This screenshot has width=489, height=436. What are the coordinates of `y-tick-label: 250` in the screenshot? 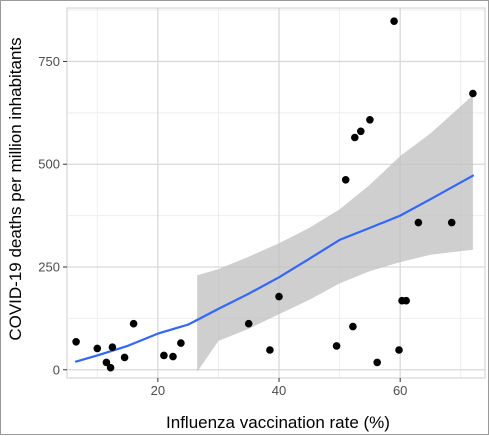 It's located at (49, 267).